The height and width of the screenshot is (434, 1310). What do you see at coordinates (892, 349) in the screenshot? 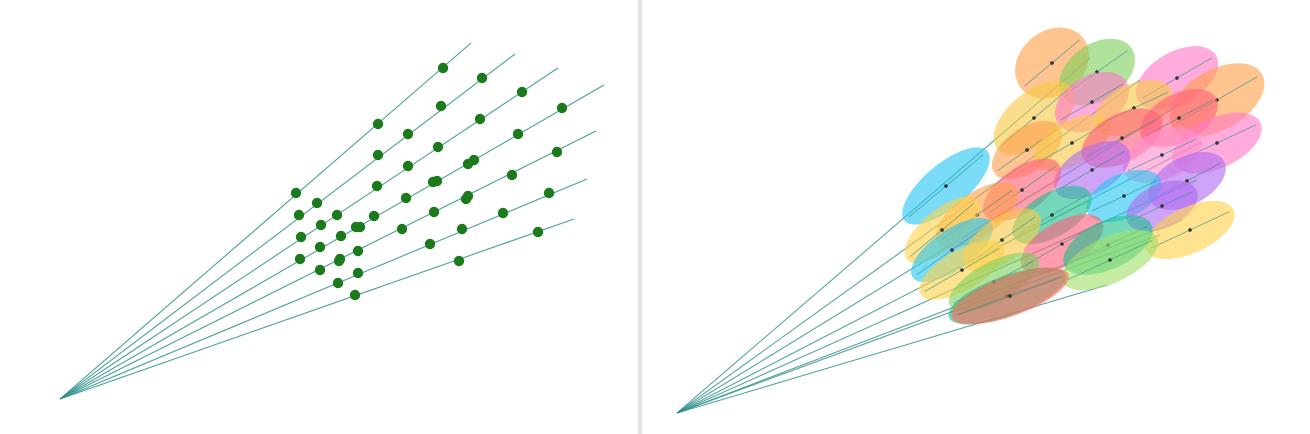
I see `ray-line` at bounding box center [892, 349].